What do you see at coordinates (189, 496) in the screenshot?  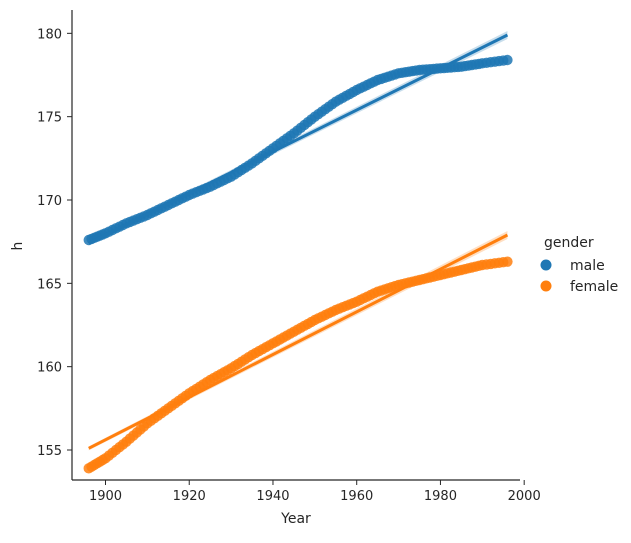 I see `x-tick-label: 1920` at bounding box center [189, 496].